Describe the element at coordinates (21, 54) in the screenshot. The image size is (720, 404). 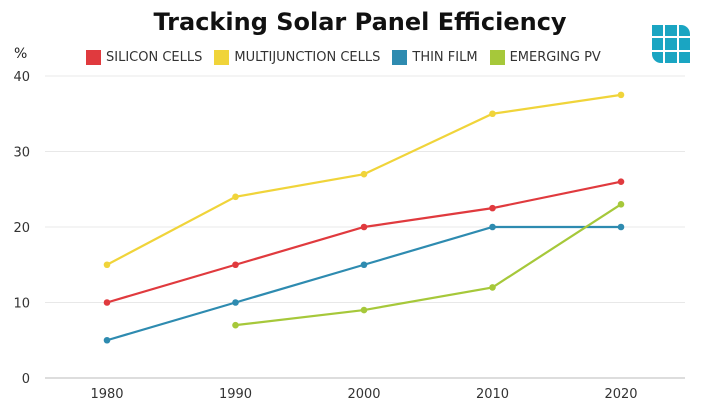
I see `y-axis-label: %` at that location.